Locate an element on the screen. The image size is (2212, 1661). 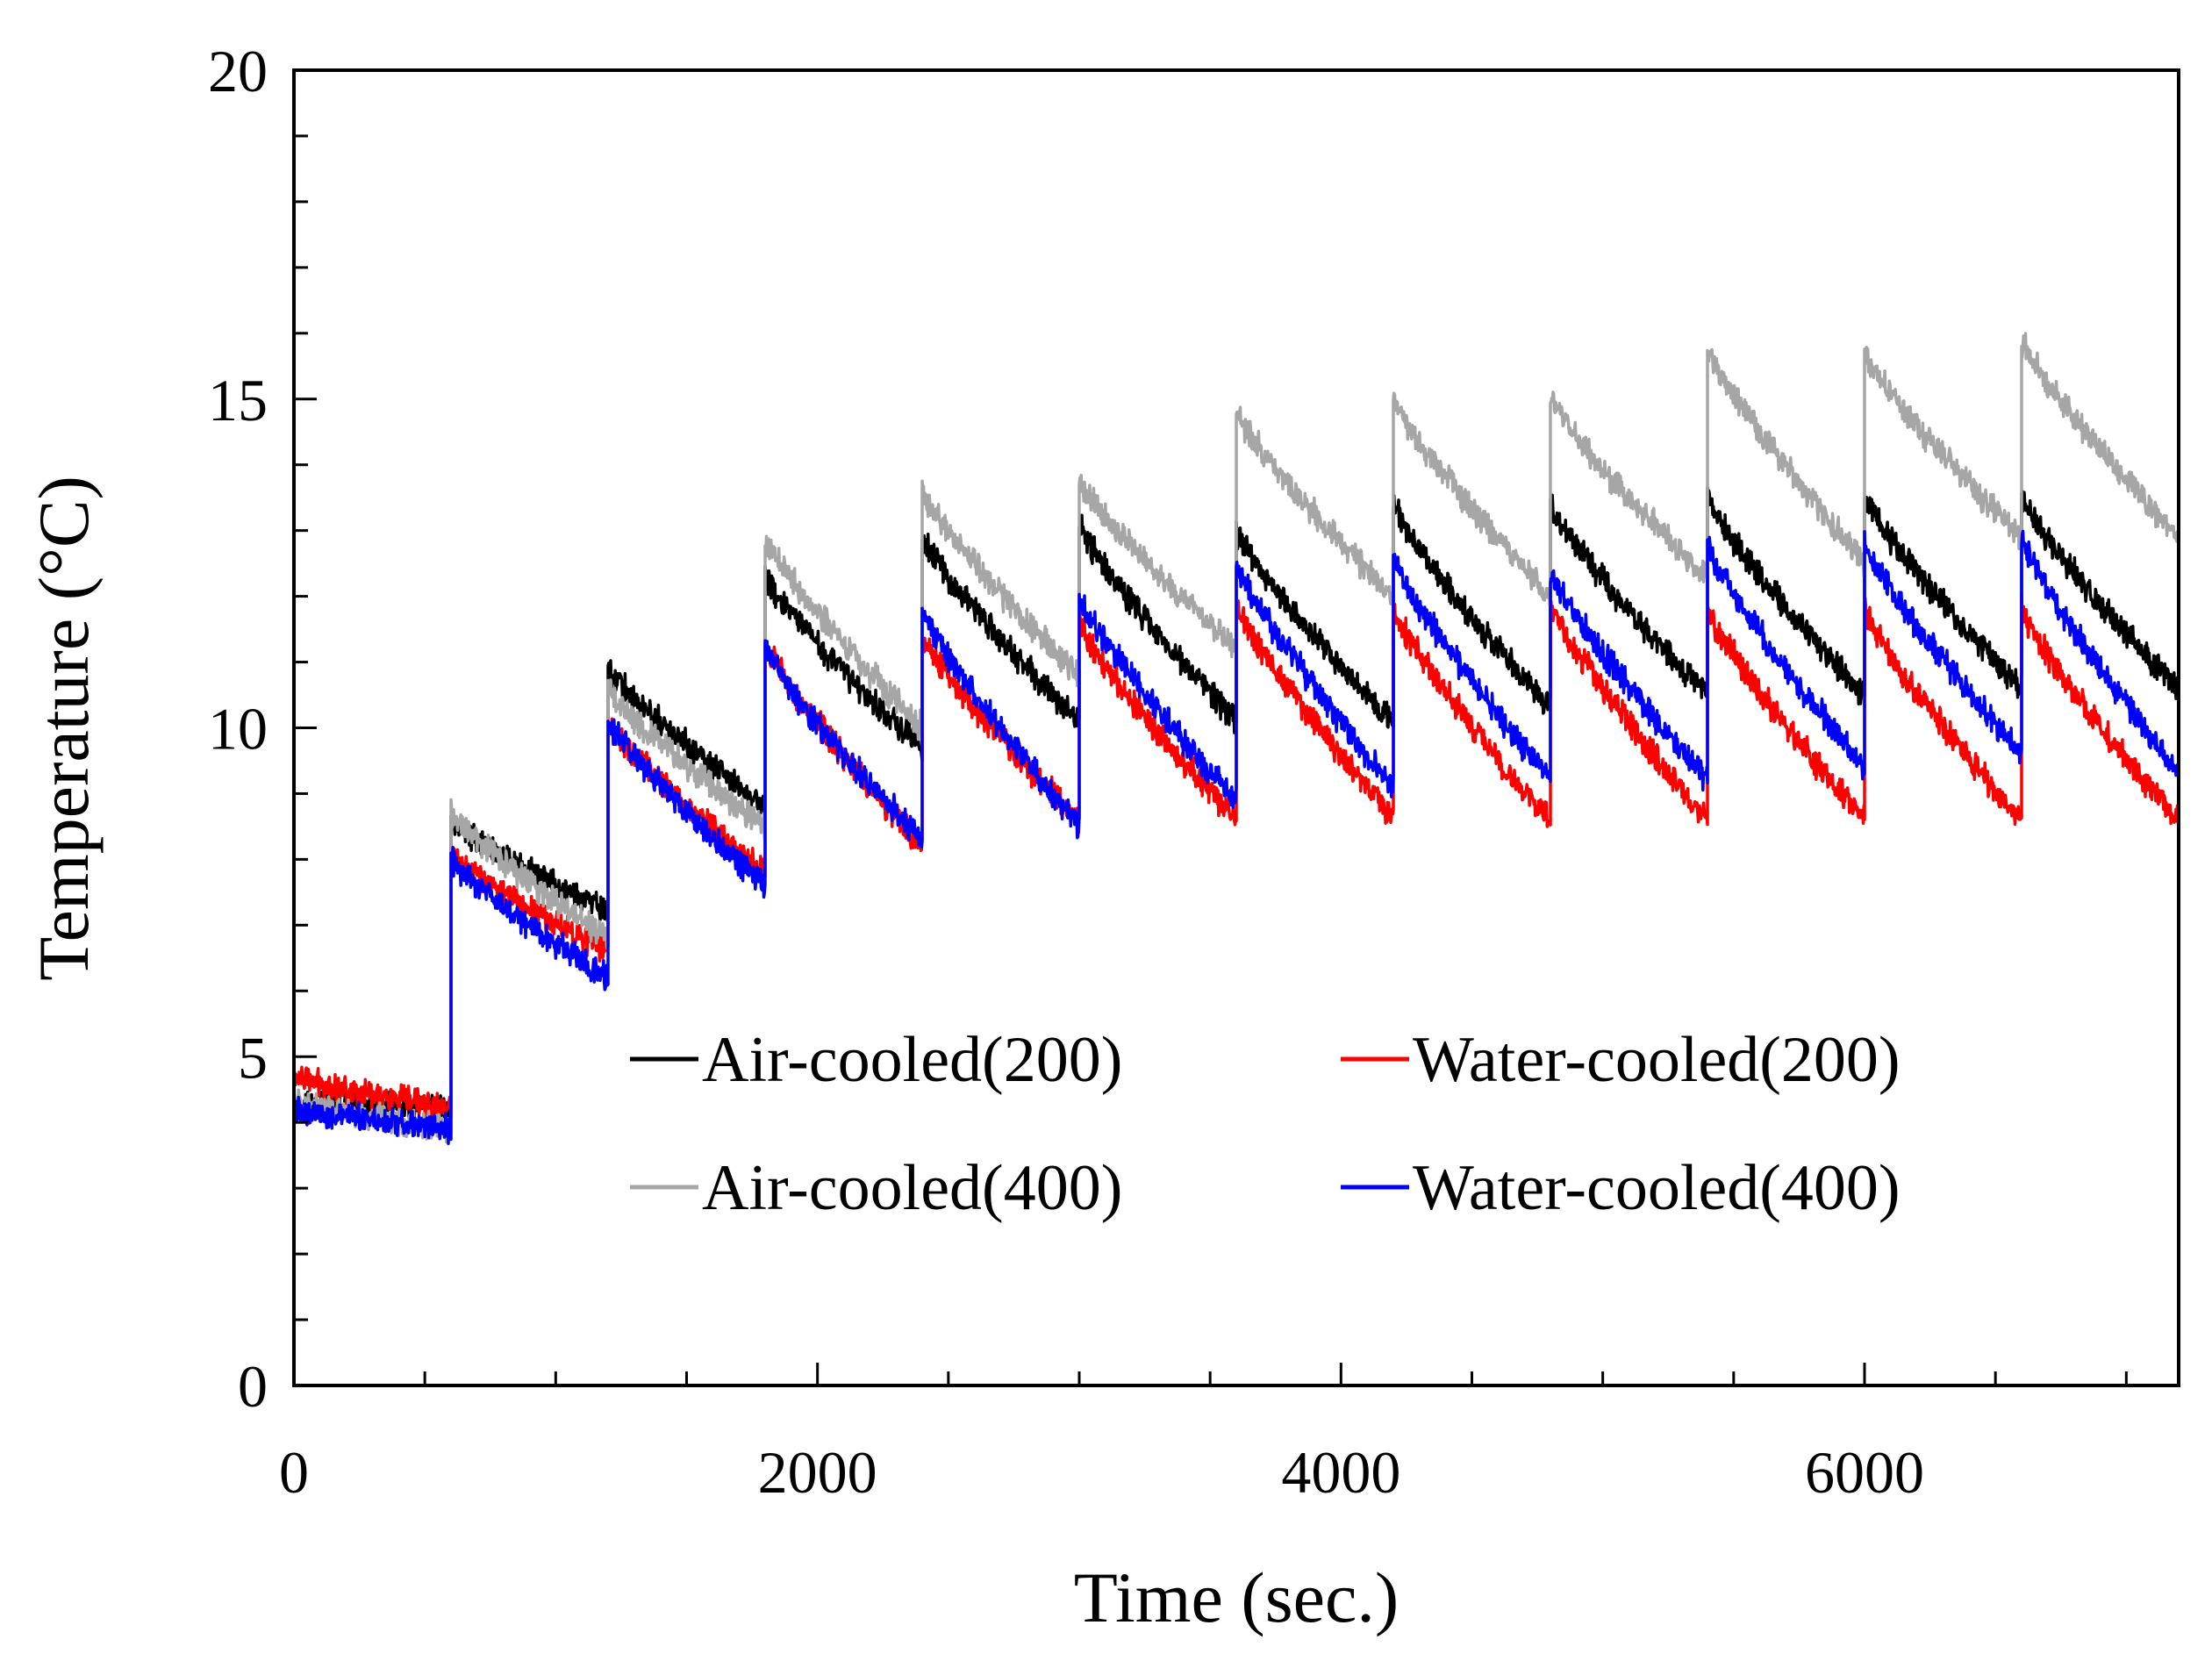
x-axis-title: Time (sec.) is located at coordinates (1236, 1597).